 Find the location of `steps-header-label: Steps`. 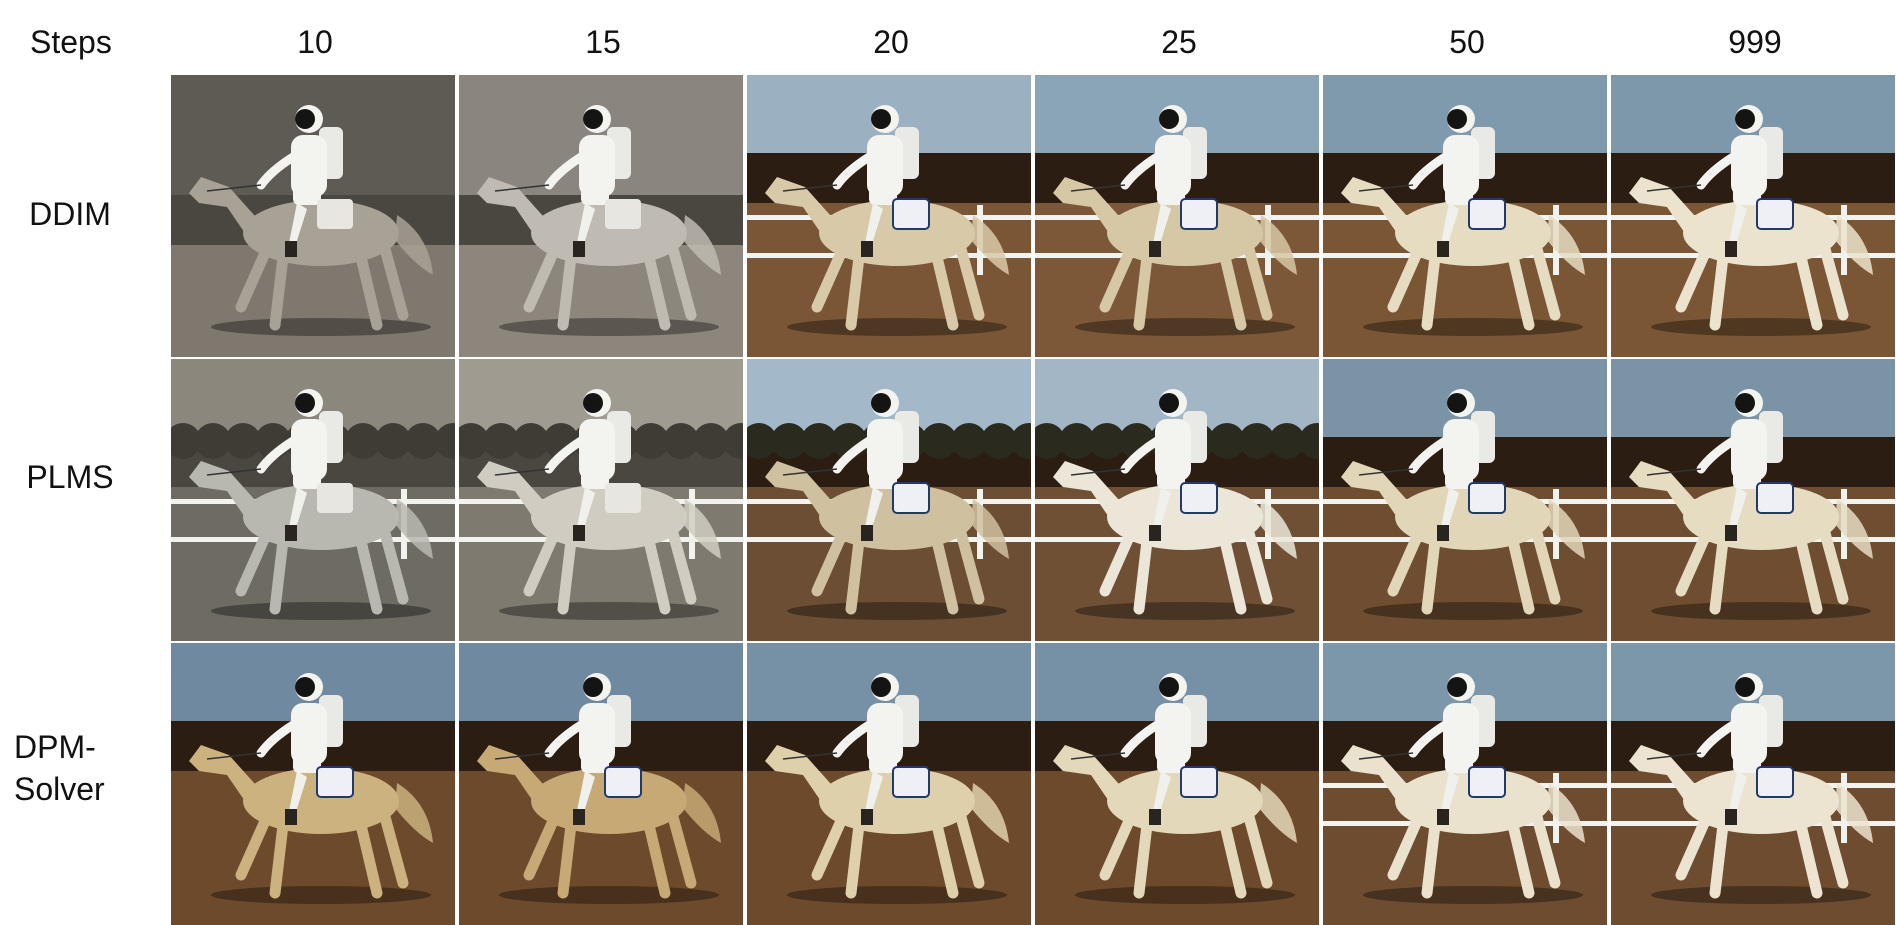

steps-header-label: Steps is located at coordinates (71, 42).